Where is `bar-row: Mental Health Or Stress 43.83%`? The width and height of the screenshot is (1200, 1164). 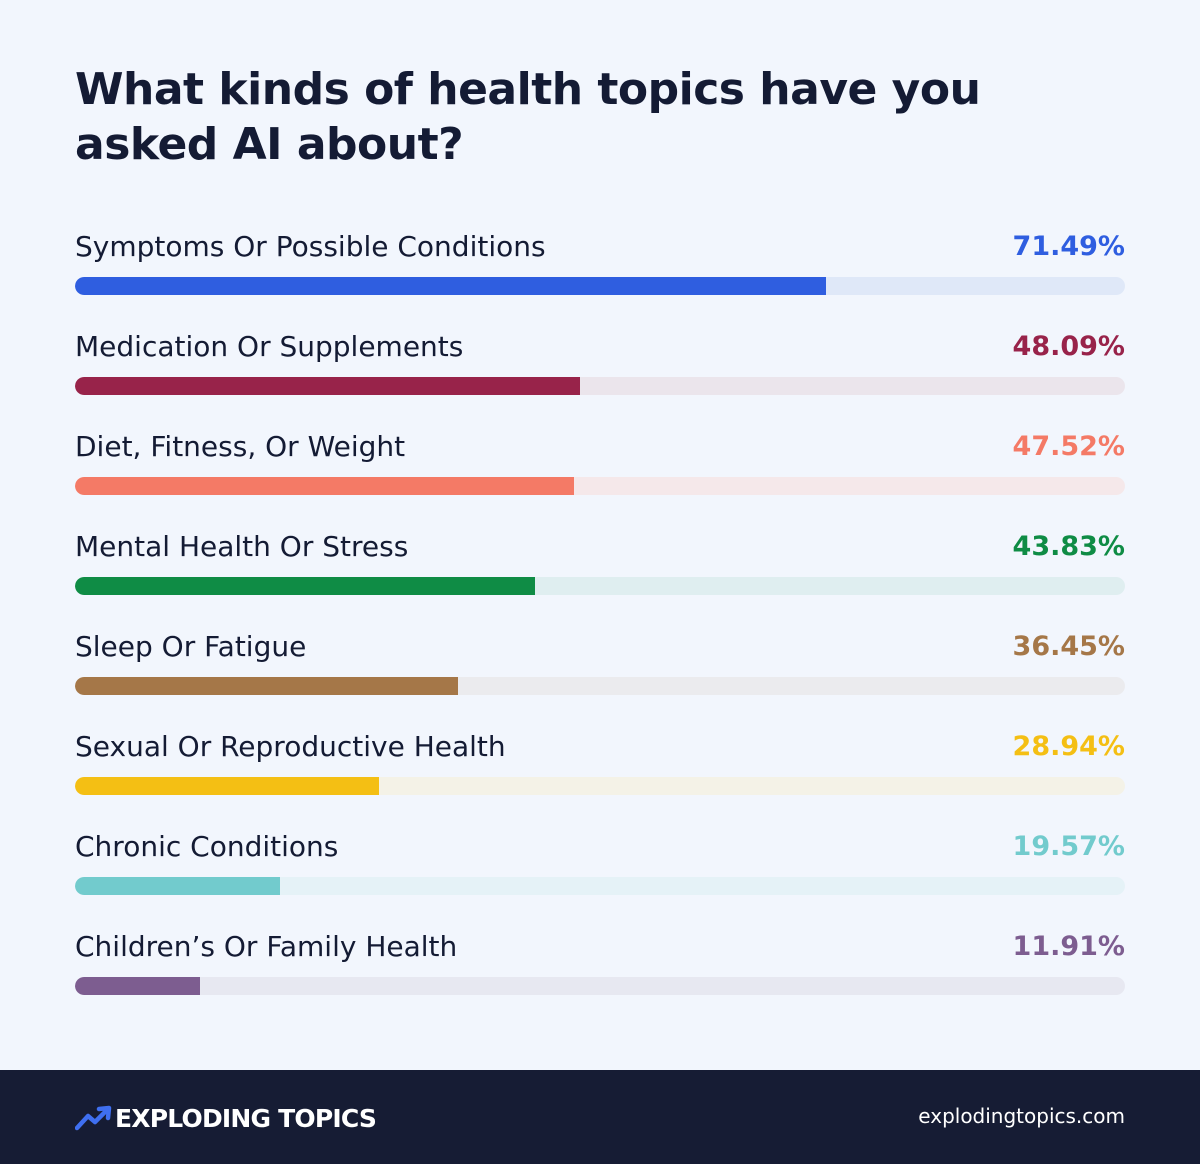 bar-row: Mental Health Or Stress 43.83% is located at coordinates (600, 572).